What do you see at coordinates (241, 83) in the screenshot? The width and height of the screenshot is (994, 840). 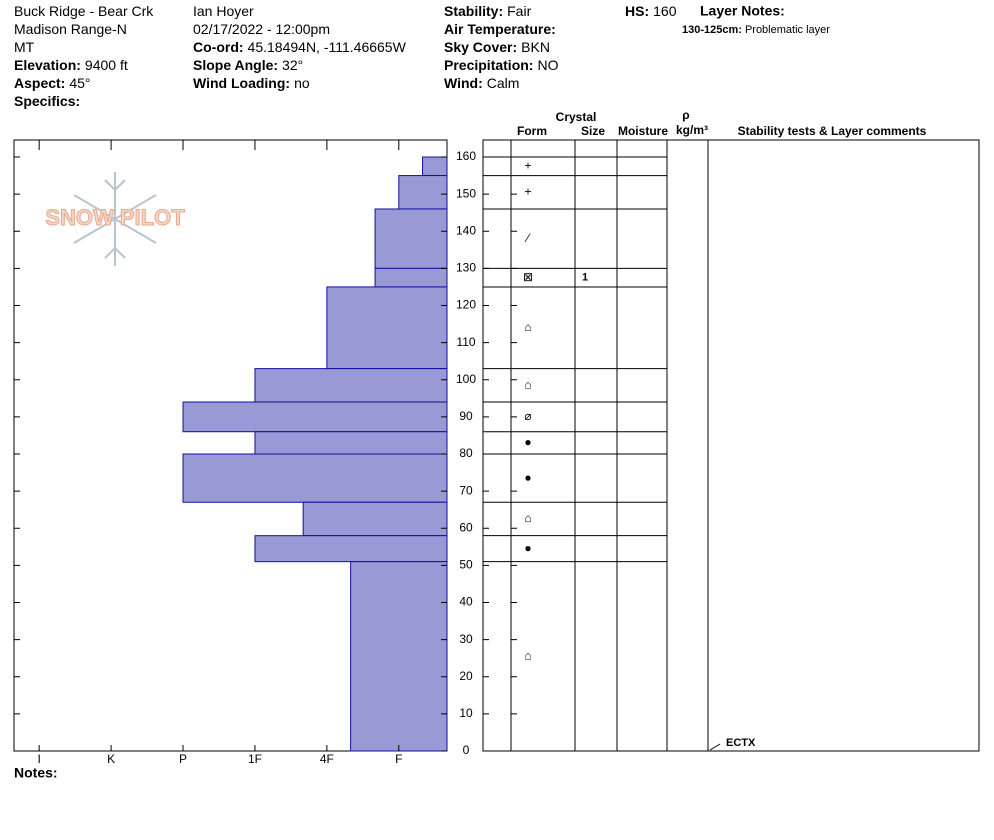 I see `field-label: Wind Loading:` at bounding box center [241, 83].